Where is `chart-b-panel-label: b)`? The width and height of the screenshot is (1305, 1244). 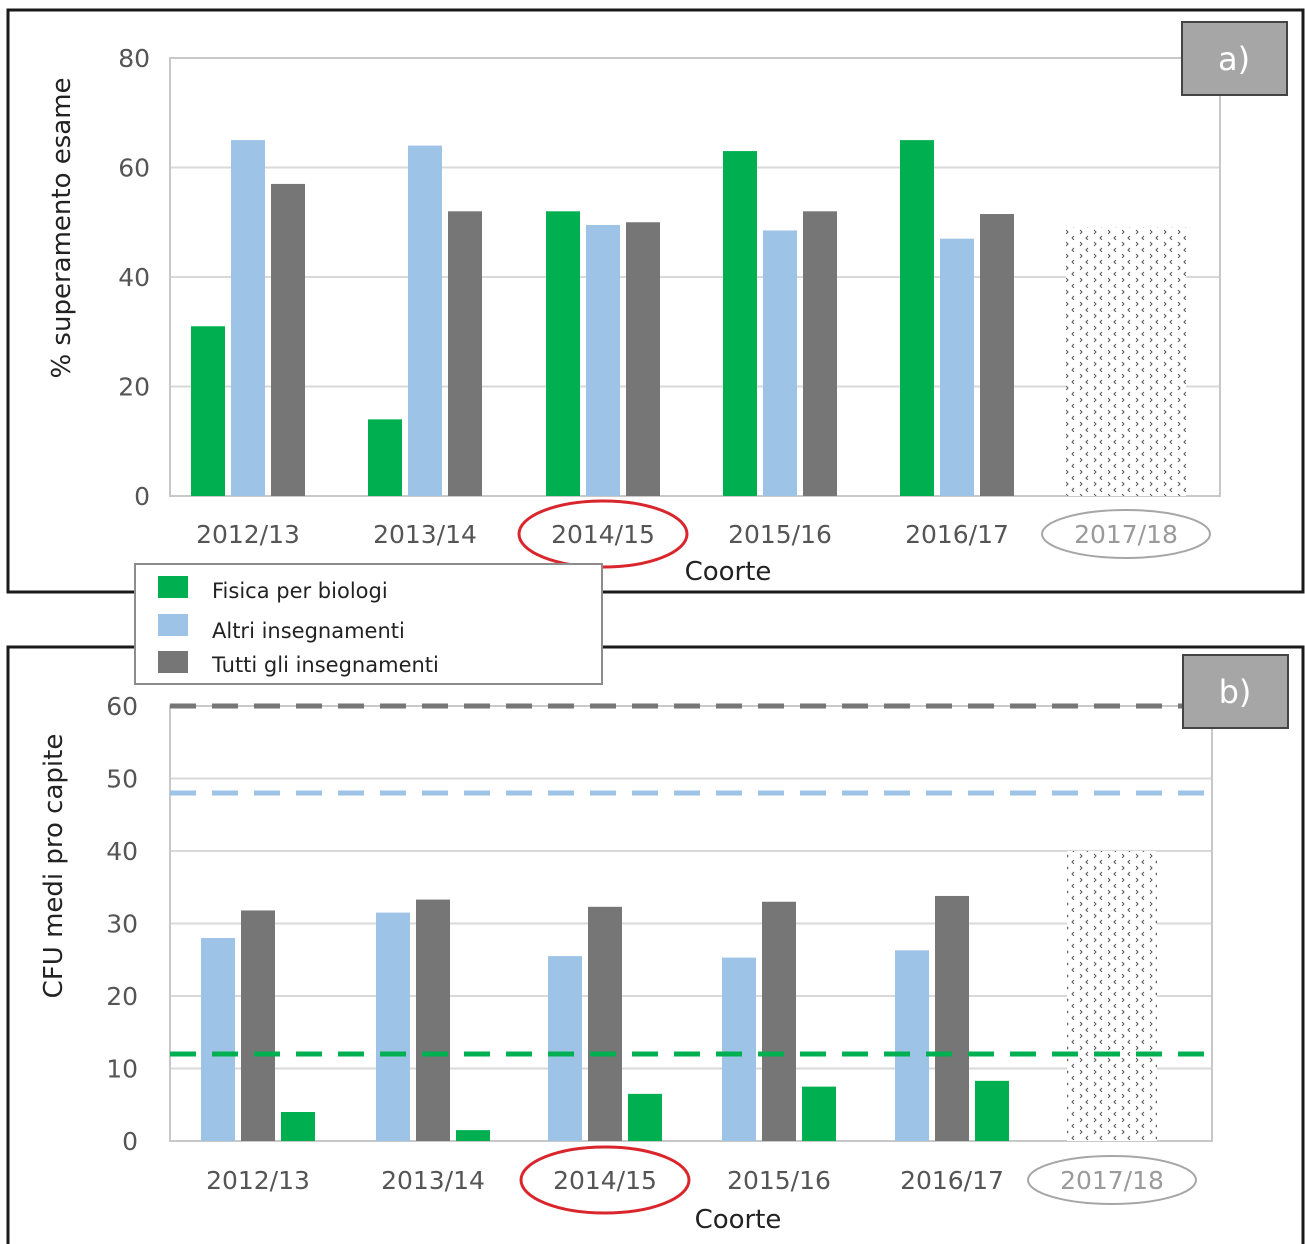 chart-b-panel-label: b) is located at coordinates (1235, 692).